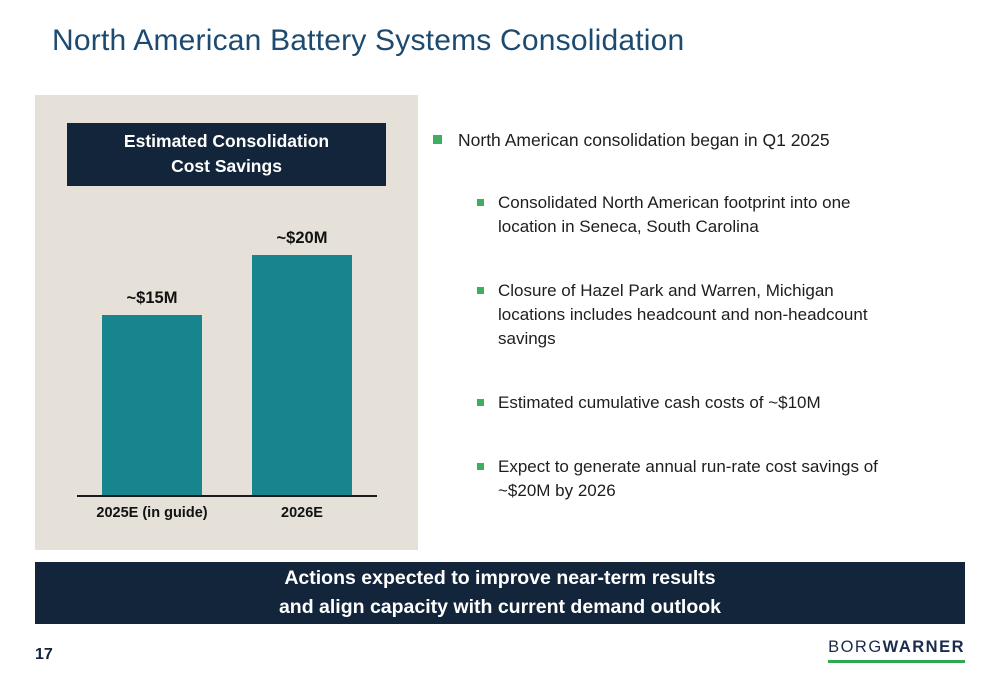 The width and height of the screenshot is (1000, 685). What do you see at coordinates (855, 647) in the screenshot?
I see `logo-borg-text: BORG` at bounding box center [855, 647].